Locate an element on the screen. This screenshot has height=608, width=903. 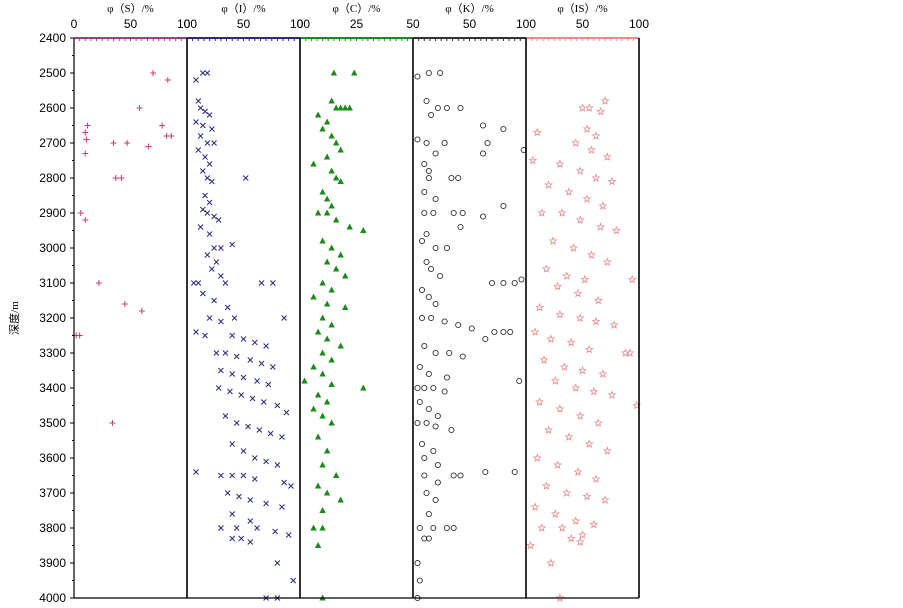
panel-title-I: φ（I）/% is located at coordinates (243, 8).